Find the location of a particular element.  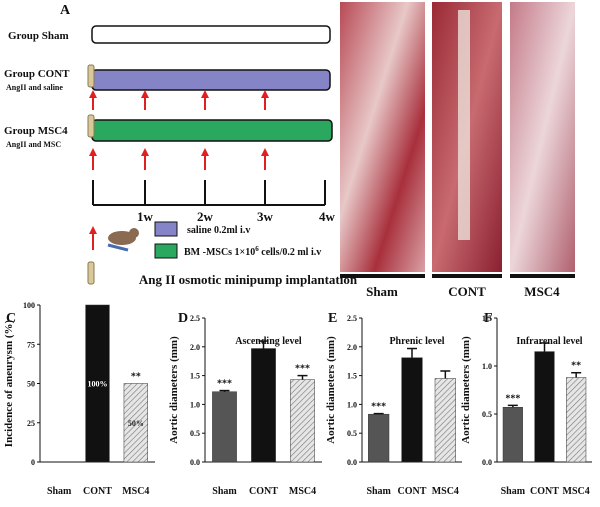

group-name: Group CONT is located at coordinates (37, 74).